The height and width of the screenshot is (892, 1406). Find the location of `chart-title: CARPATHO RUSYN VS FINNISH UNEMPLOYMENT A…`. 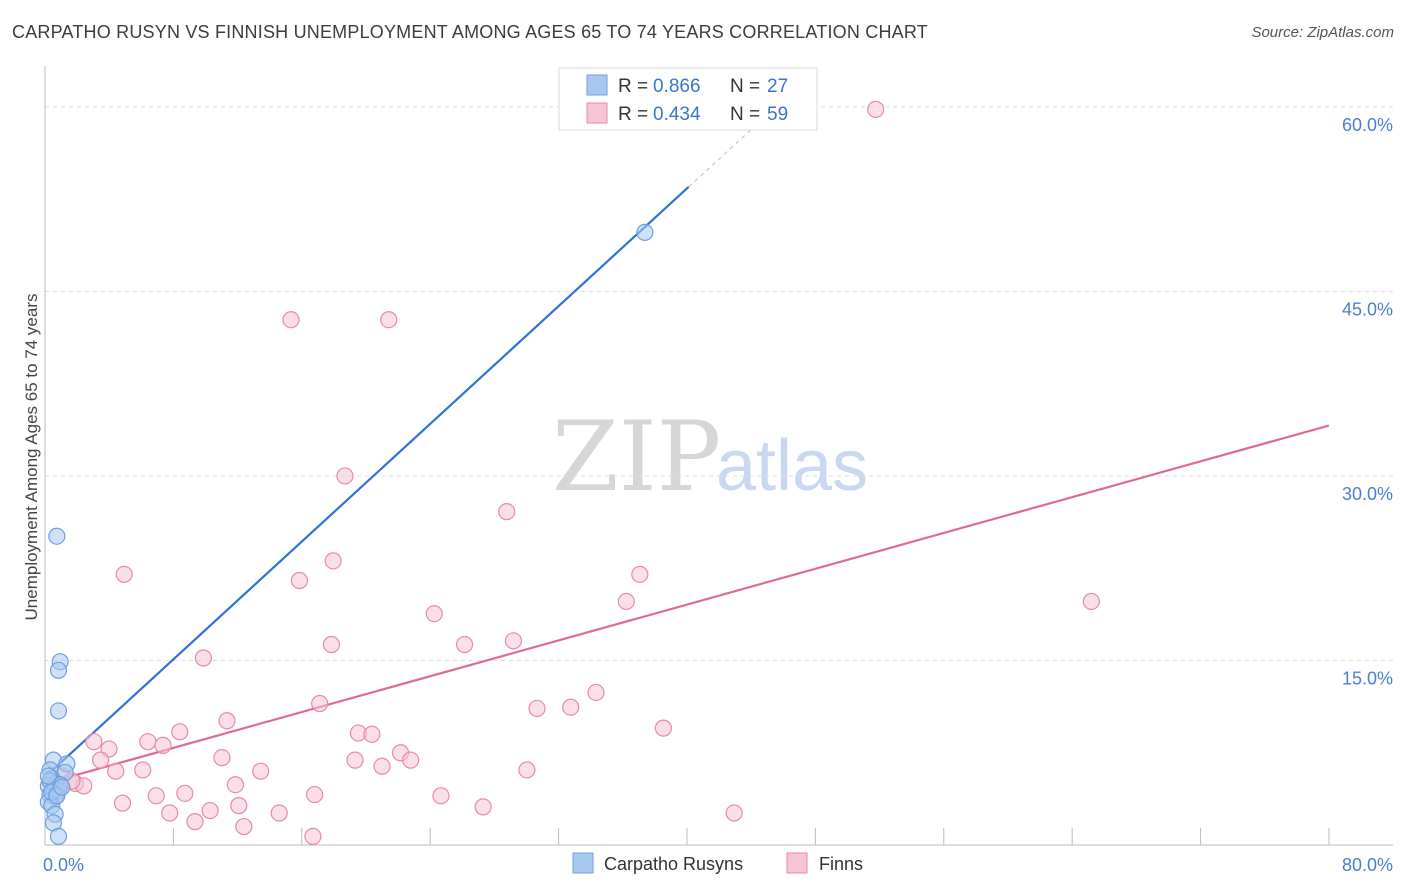

chart-title: CARPATHO RUSYN VS FINNISH UNEMPLOYMENT A… is located at coordinates (470, 32).